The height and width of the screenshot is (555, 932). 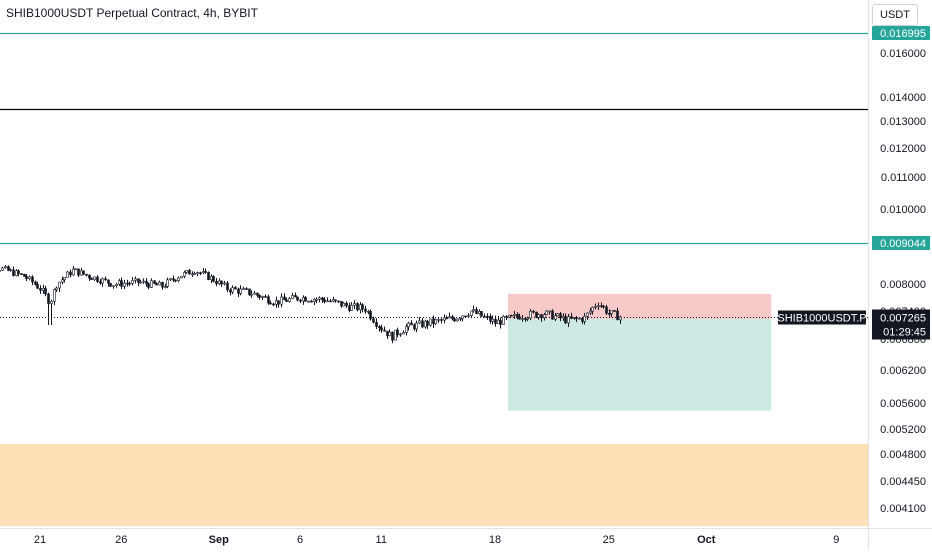 I want to click on take-profit-zone, so click(x=640, y=364).